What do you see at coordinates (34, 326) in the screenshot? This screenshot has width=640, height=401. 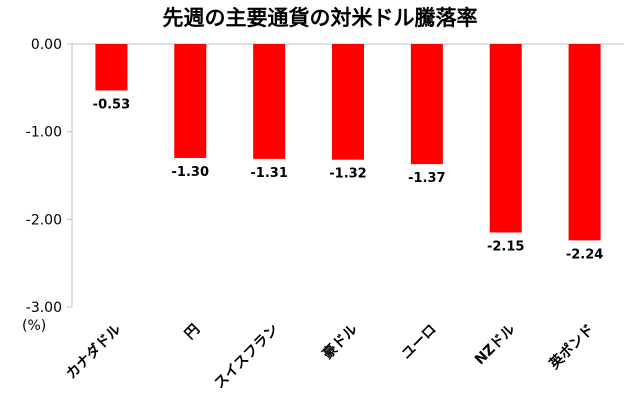 I see `unit-label: (%)` at bounding box center [34, 326].